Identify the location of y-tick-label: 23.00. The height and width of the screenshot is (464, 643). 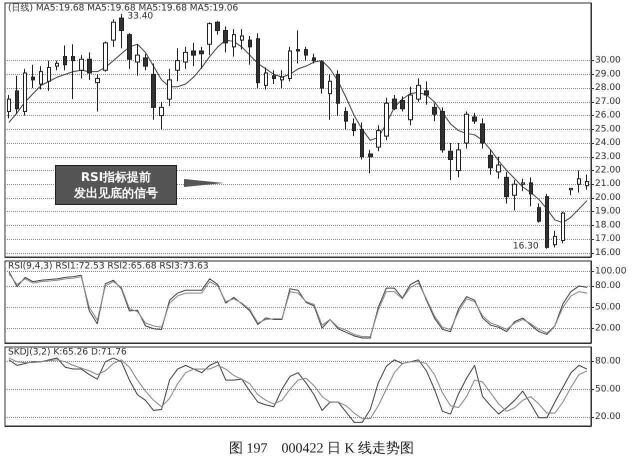
(608, 157).